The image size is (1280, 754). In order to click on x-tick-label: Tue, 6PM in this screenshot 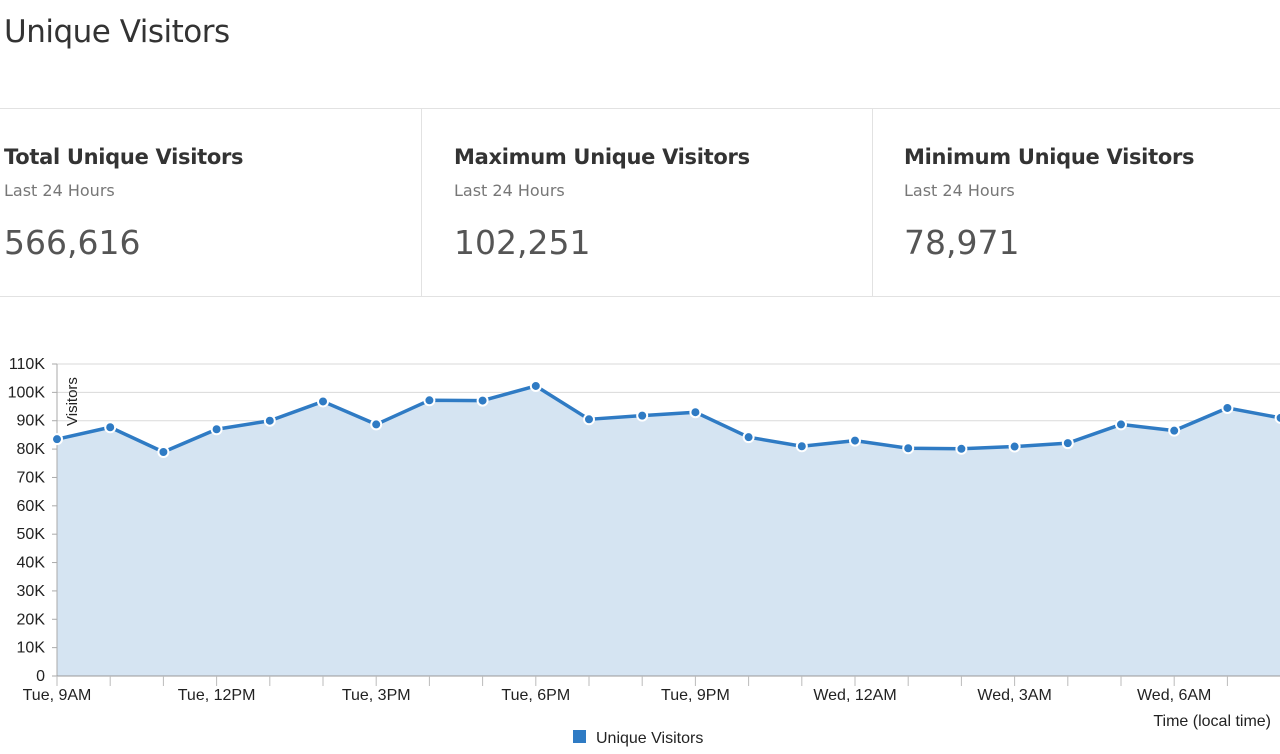, I will do `click(535, 695)`.